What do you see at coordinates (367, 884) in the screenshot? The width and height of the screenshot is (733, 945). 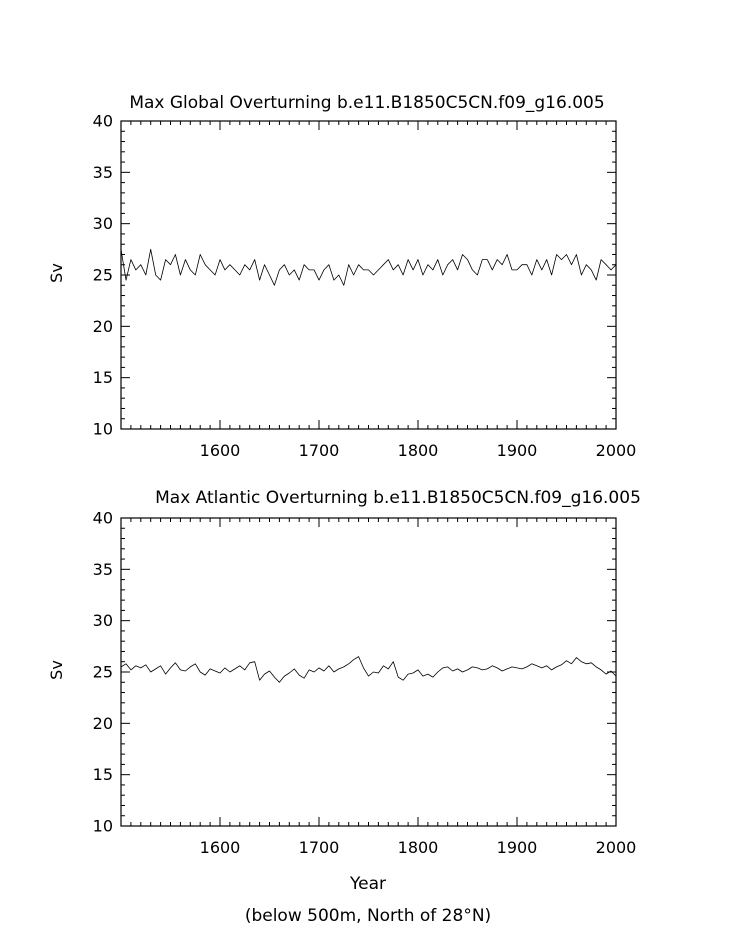 I see `x-axis-label: Year` at bounding box center [367, 884].